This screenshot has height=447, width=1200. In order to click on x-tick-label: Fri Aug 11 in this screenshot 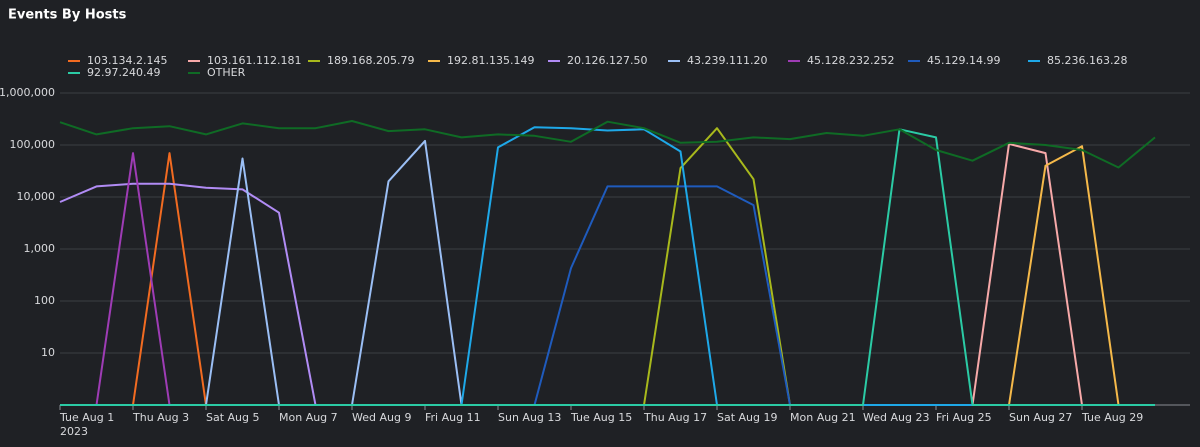, I will do `click(453, 417)`.